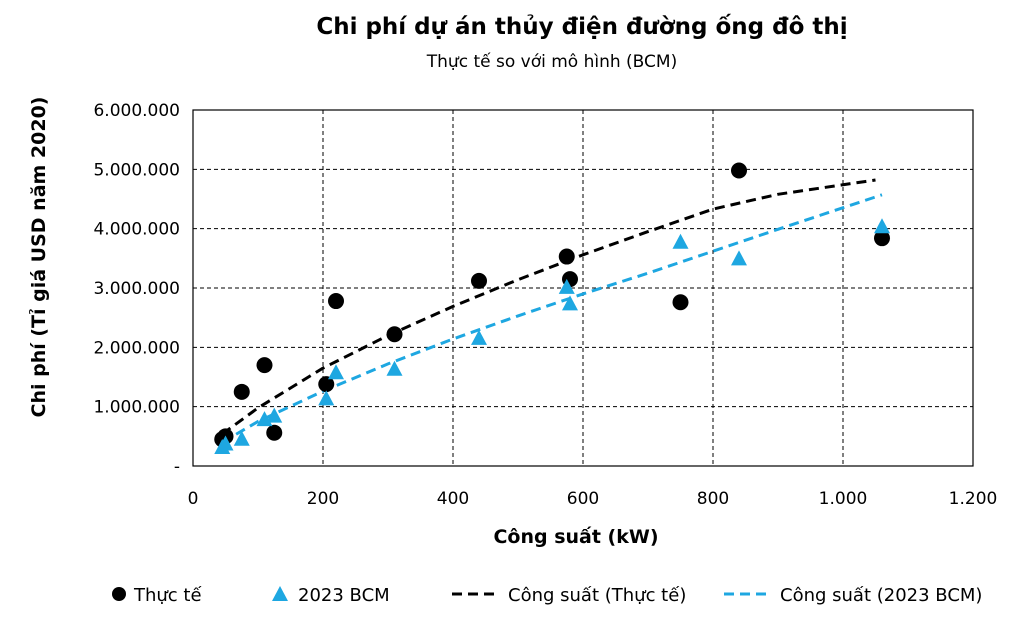  Describe the element at coordinates (136, 348) in the screenshot. I see `y-tick-label: 2.000.000` at that location.